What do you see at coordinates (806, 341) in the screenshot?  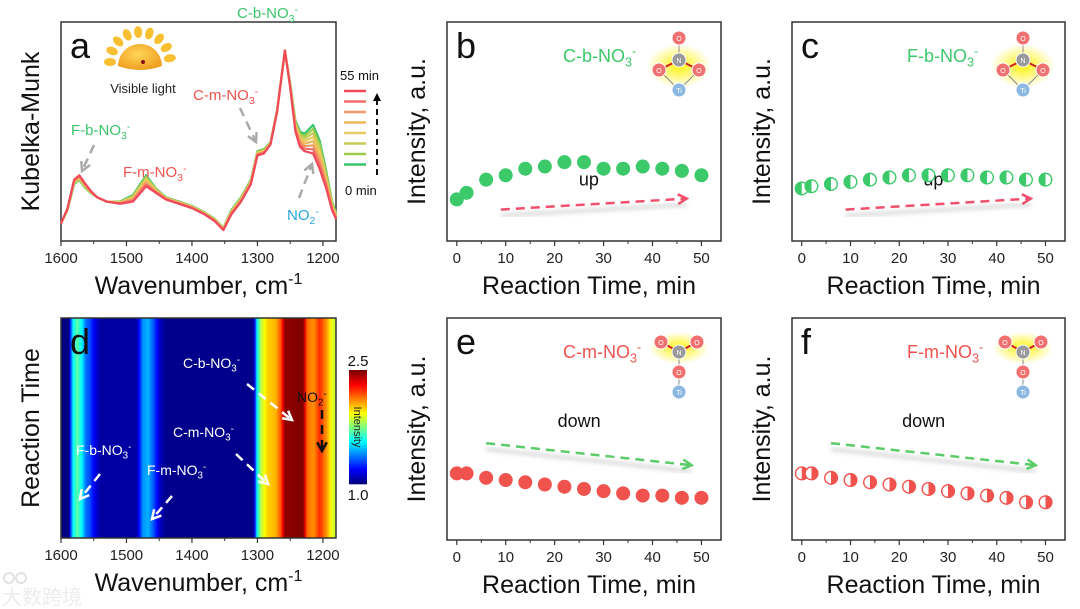 I see `panel-letter: f` at bounding box center [806, 341].